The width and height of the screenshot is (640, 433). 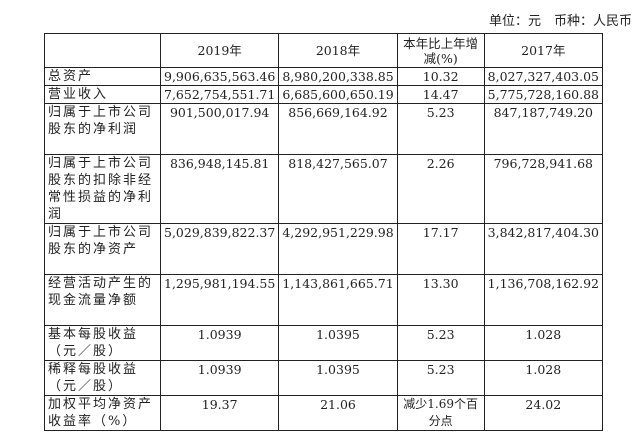 What do you see at coordinates (102, 50) in the screenshot?
I see `header-cell` at bounding box center [102, 50].